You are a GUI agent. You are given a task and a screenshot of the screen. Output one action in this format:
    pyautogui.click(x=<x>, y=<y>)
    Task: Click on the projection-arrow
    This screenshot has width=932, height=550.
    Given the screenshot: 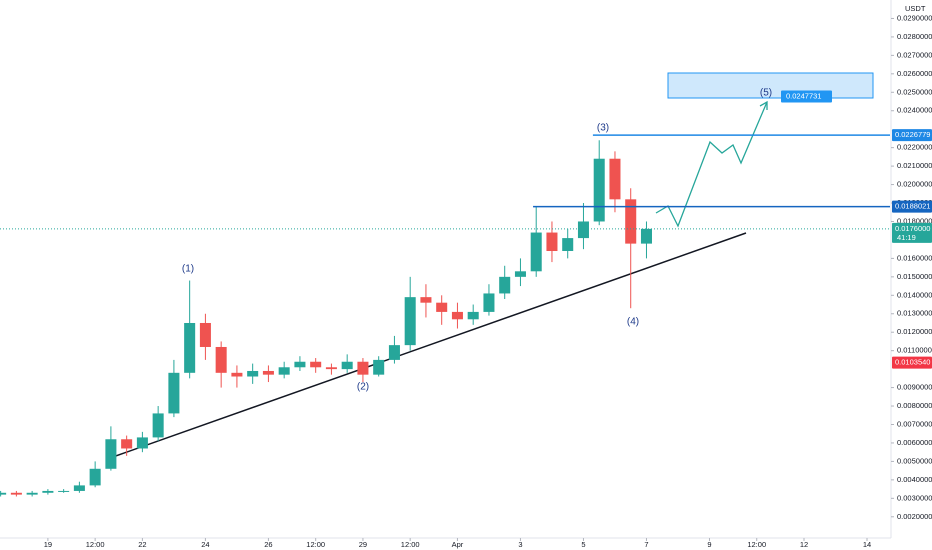 What is the action you would take?
    pyautogui.click(x=763, y=105)
    